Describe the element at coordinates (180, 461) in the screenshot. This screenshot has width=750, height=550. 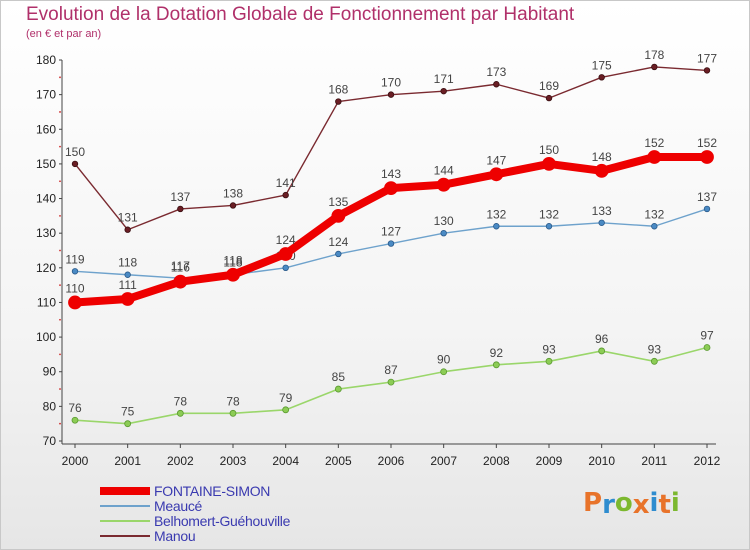
I see `x-tick-label: 2002` at that location.